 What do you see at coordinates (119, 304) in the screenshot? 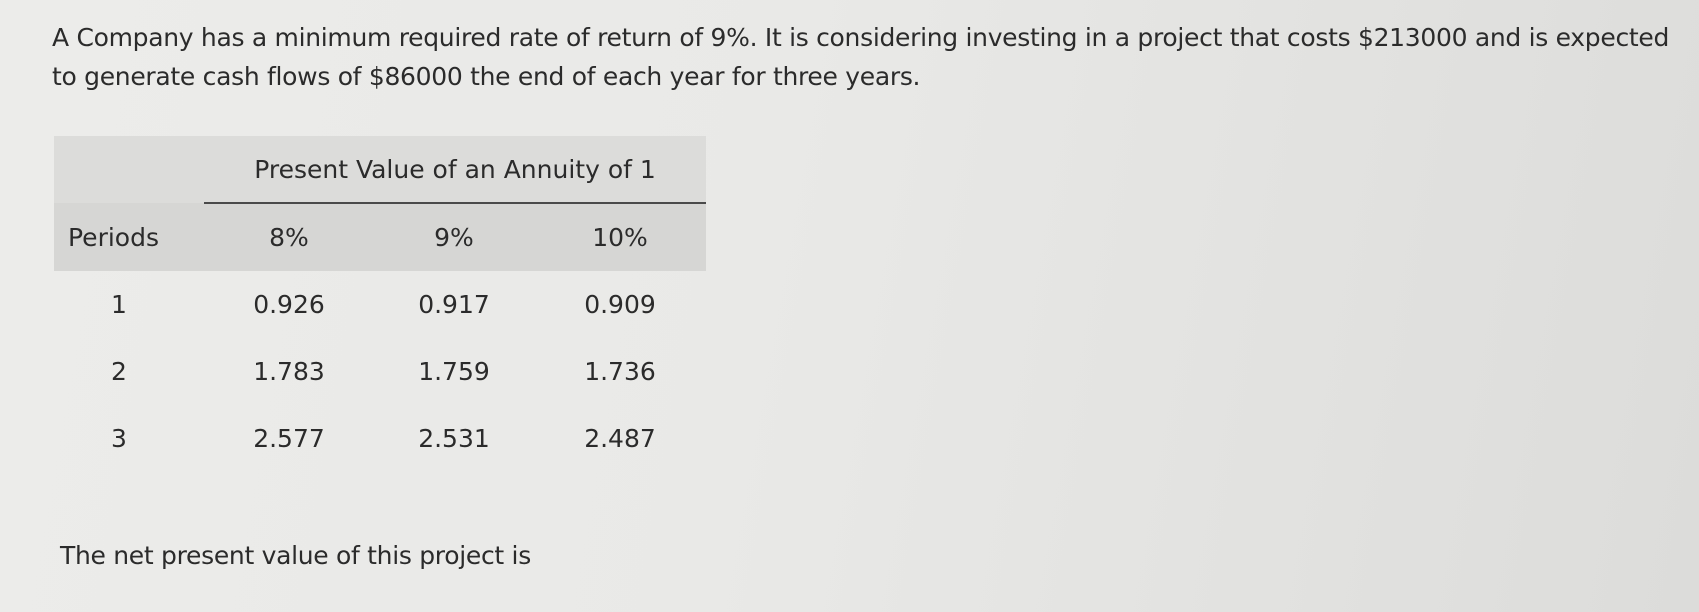
I see `period-cell: 1` at bounding box center [119, 304].